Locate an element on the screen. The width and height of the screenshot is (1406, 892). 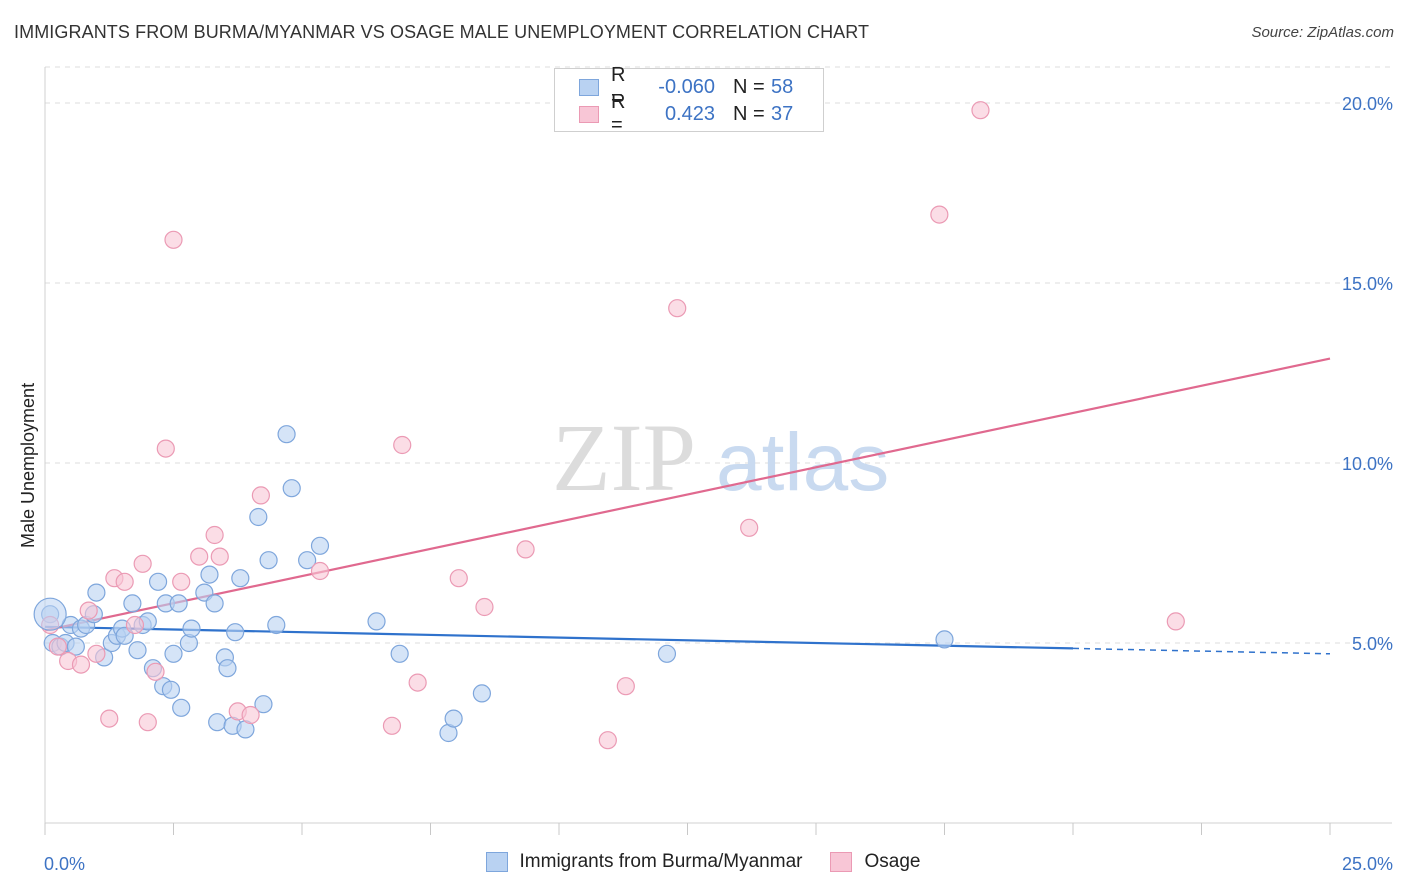
legend-row-pink: R = 0.423 N = 37 is located at coordinates (674, 113).